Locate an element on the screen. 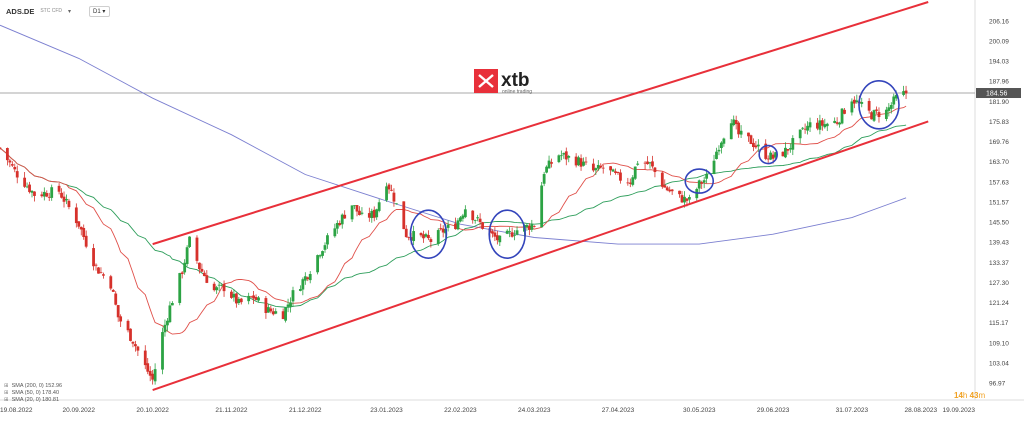 Image resolution: width=1024 pixels, height=421 pixels. timeframe-dropdown-icon: ▾ is located at coordinates (104, 11).